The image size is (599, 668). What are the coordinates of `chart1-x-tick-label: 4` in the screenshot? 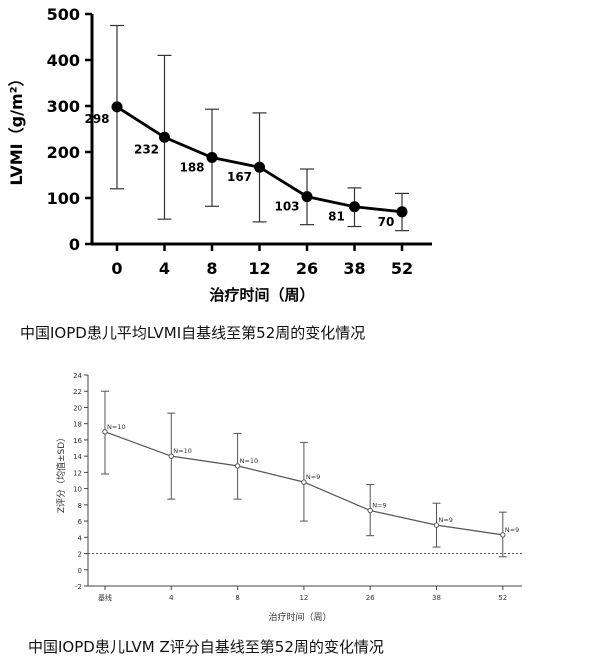 It's located at (164, 268).